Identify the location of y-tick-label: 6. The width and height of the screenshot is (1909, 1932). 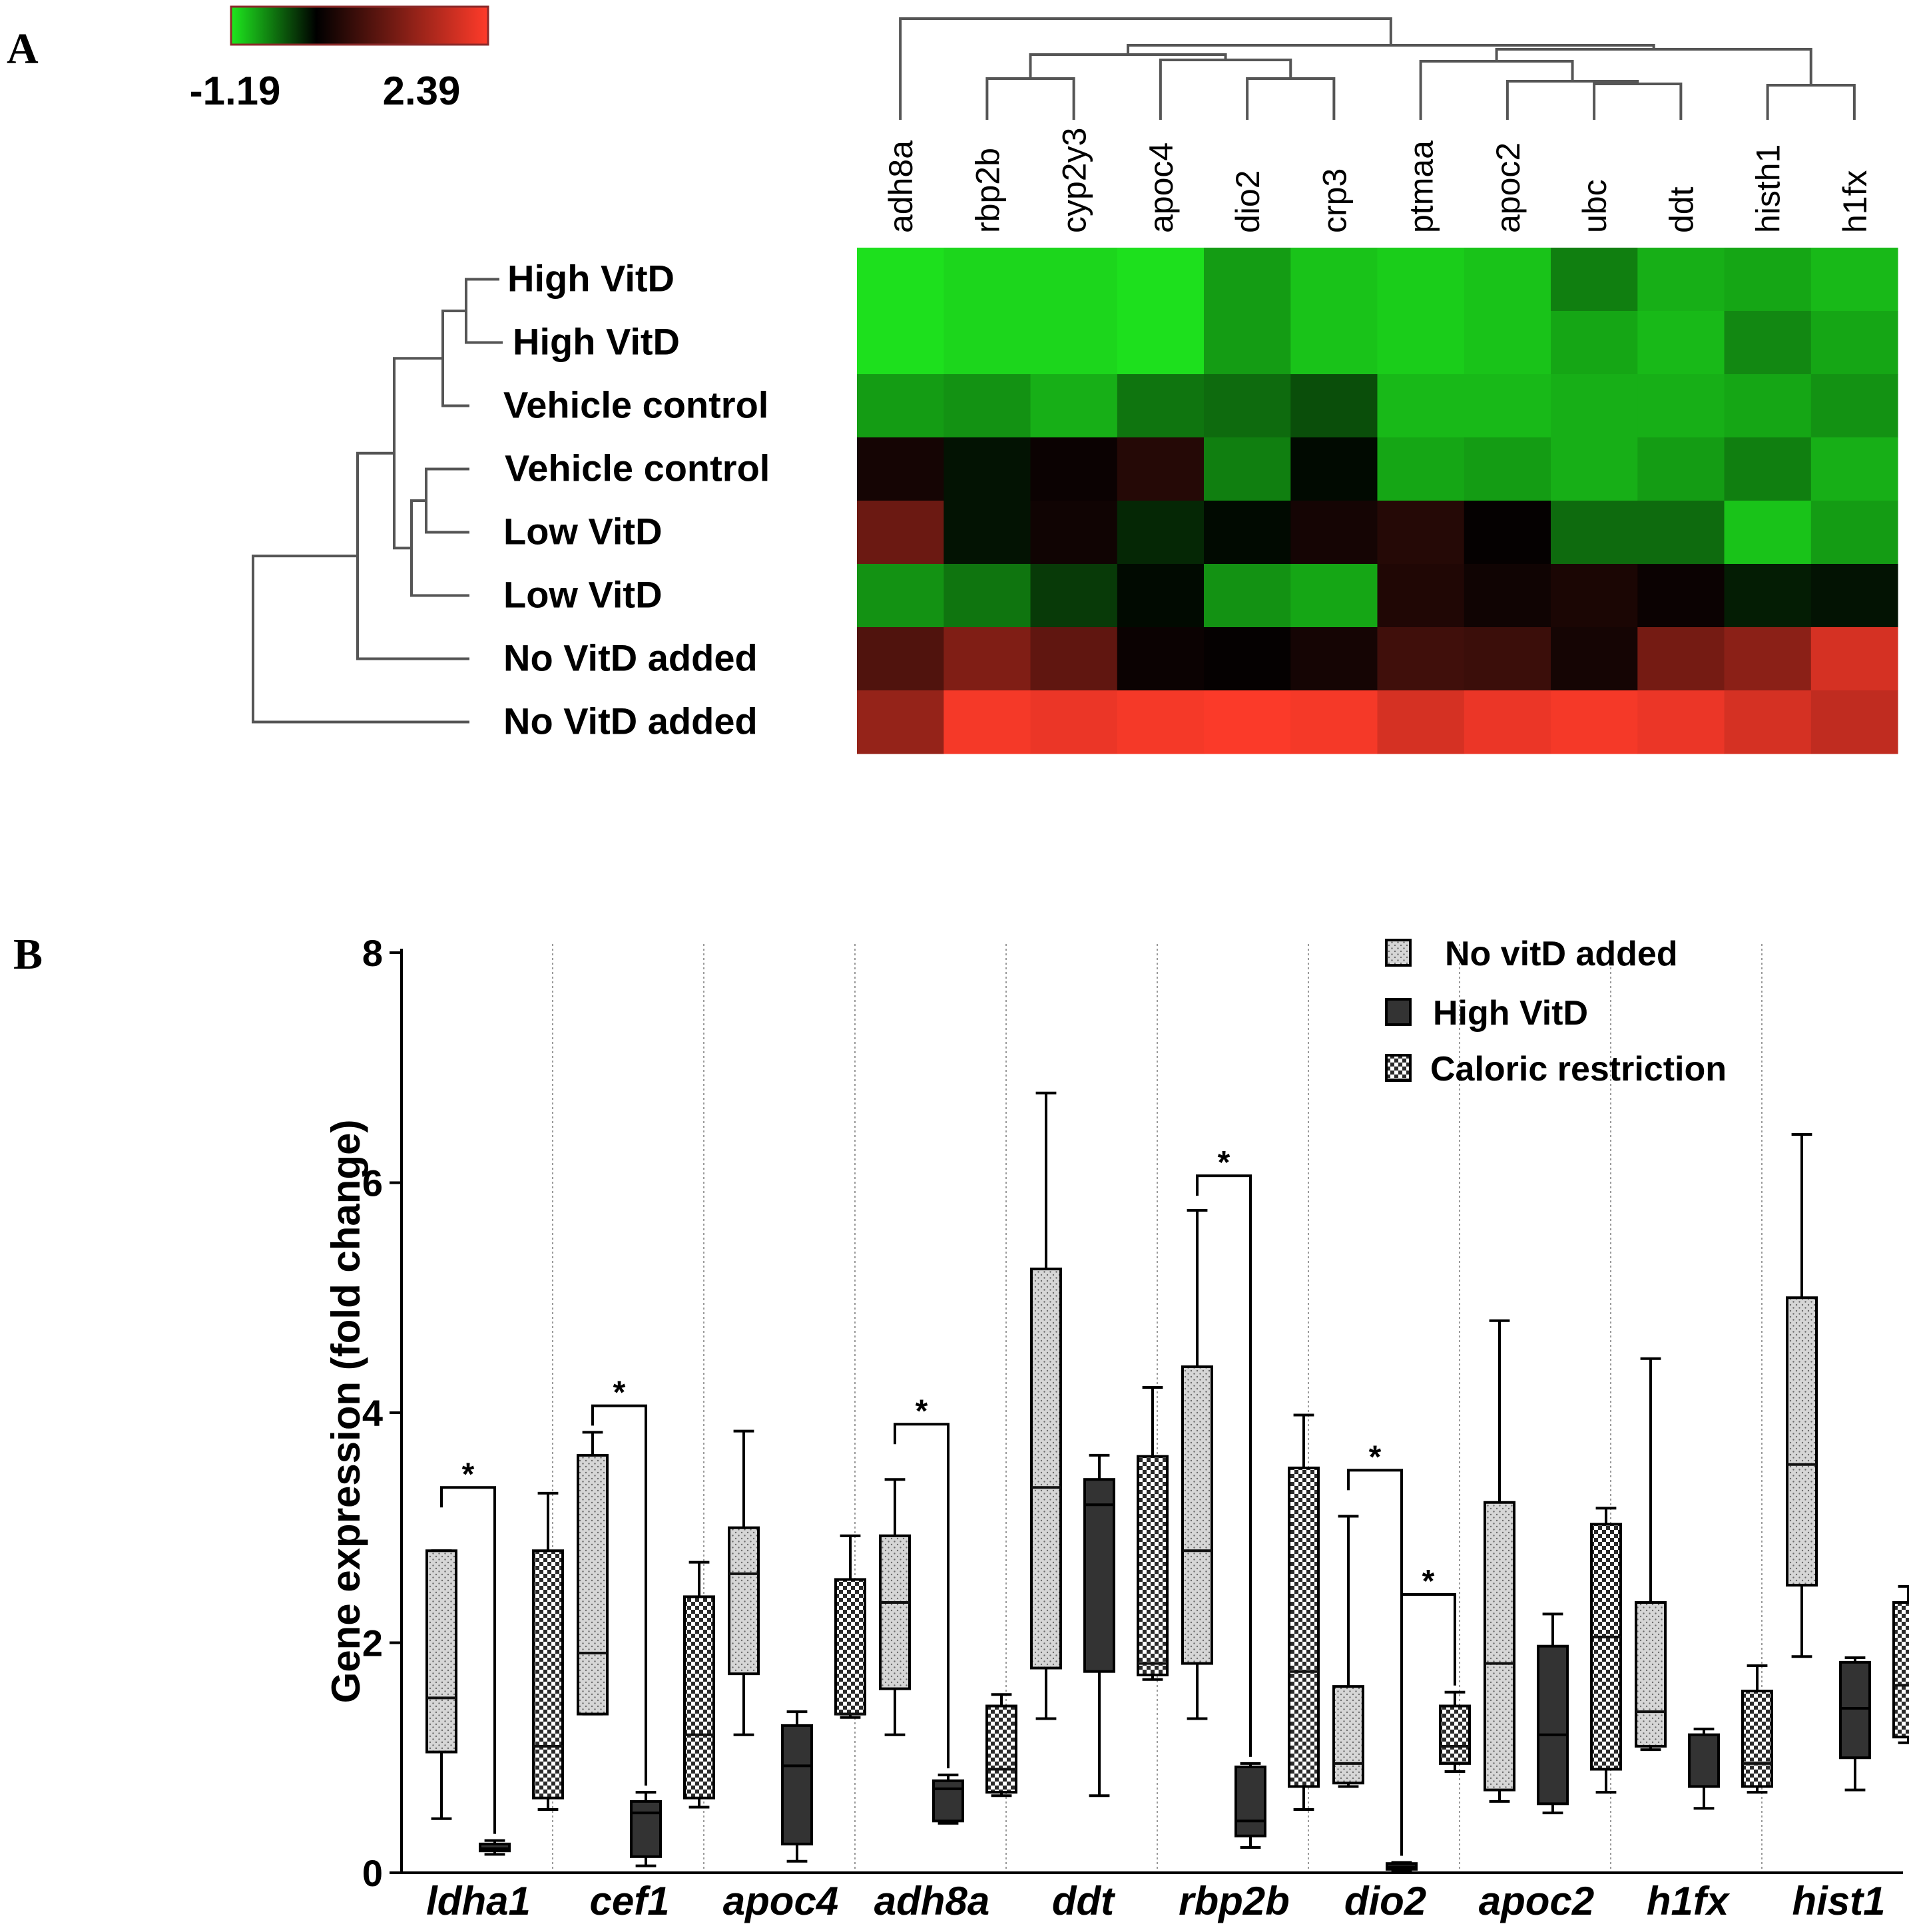
(372, 1183).